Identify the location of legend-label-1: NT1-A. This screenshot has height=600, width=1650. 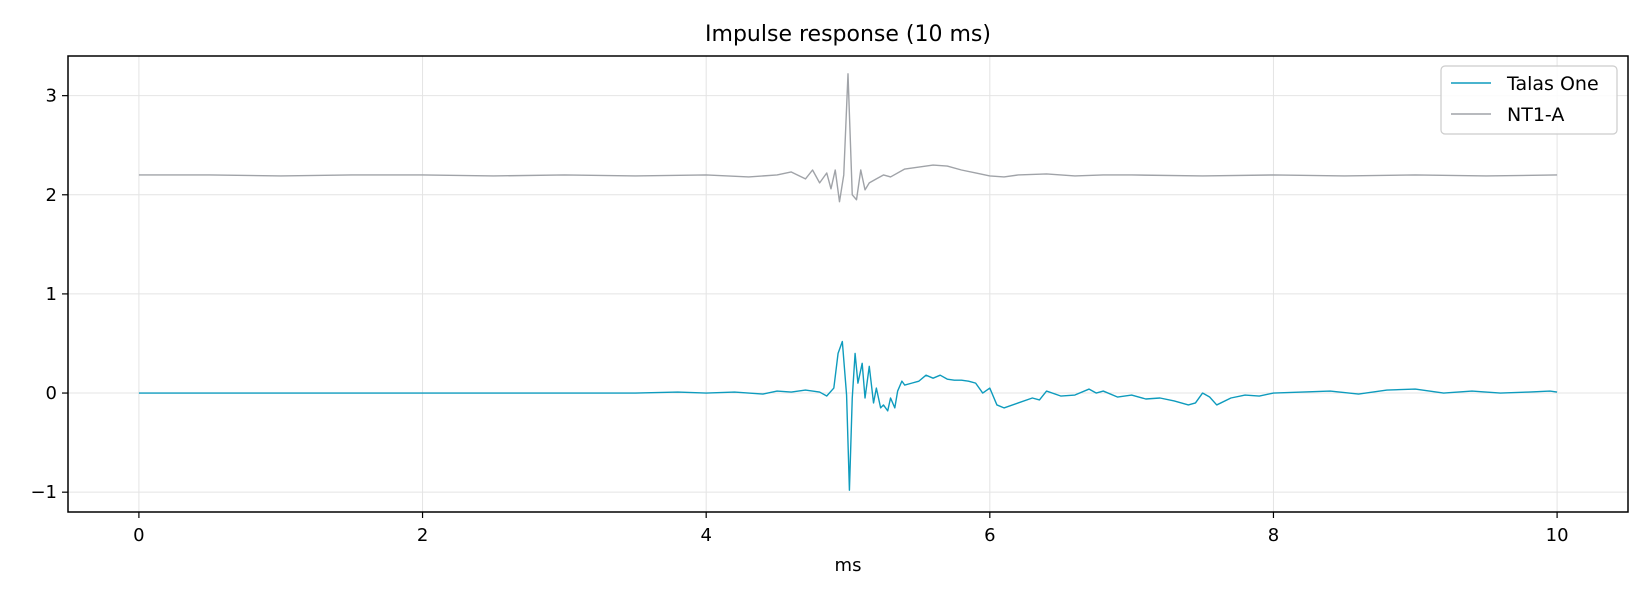
(1535, 115).